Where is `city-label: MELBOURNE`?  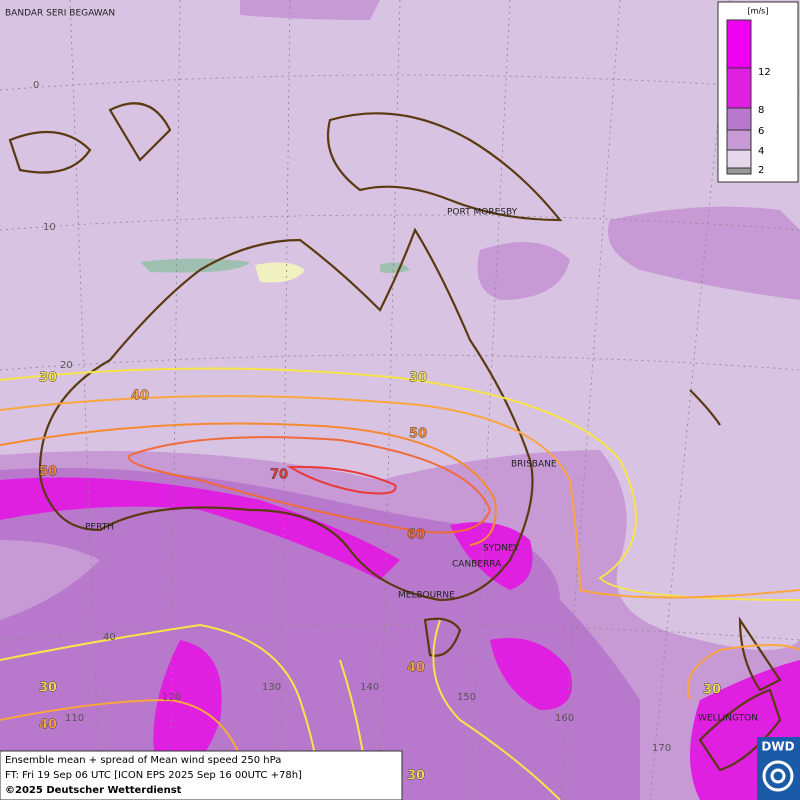 city-label: MELBOURNE is located at coordinates (426, 596).